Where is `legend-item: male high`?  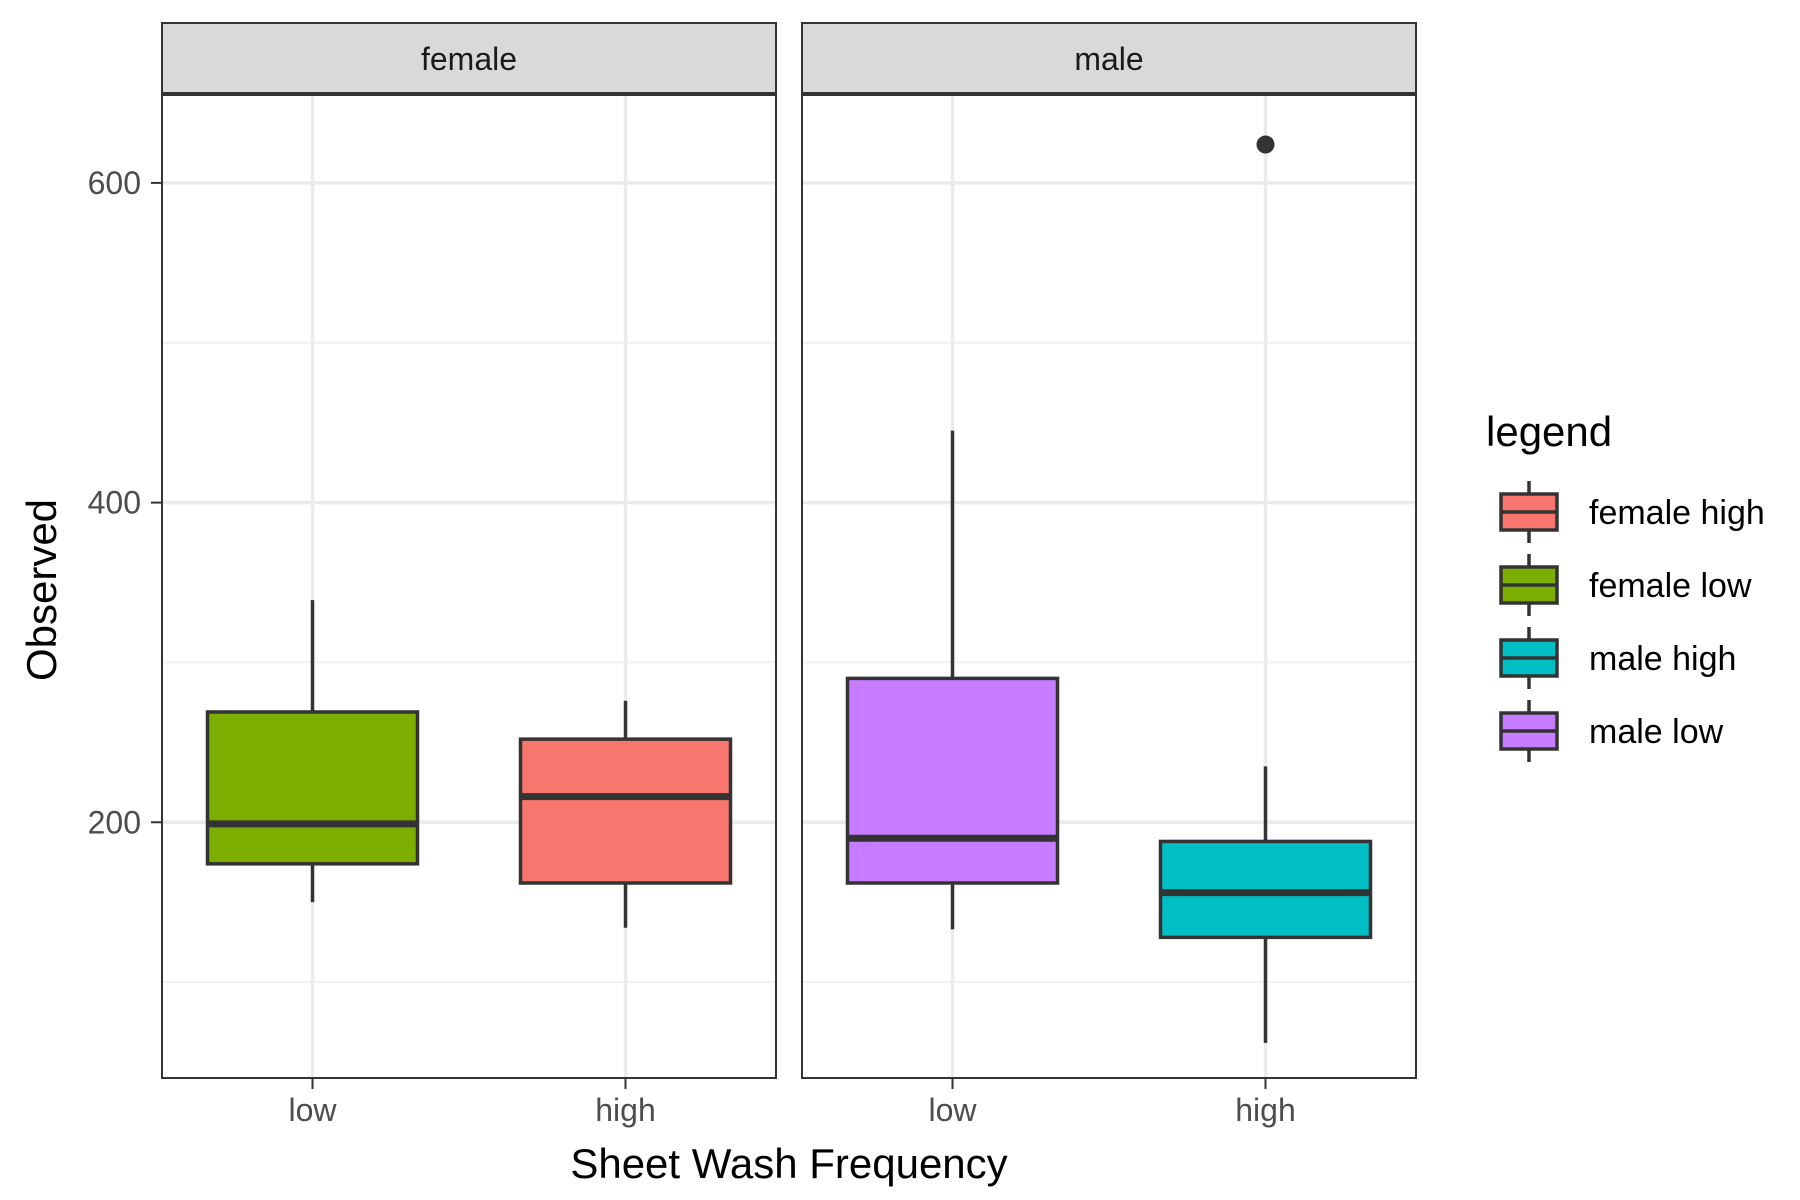
legend-item: male high is located at coordinates (1617, 658).